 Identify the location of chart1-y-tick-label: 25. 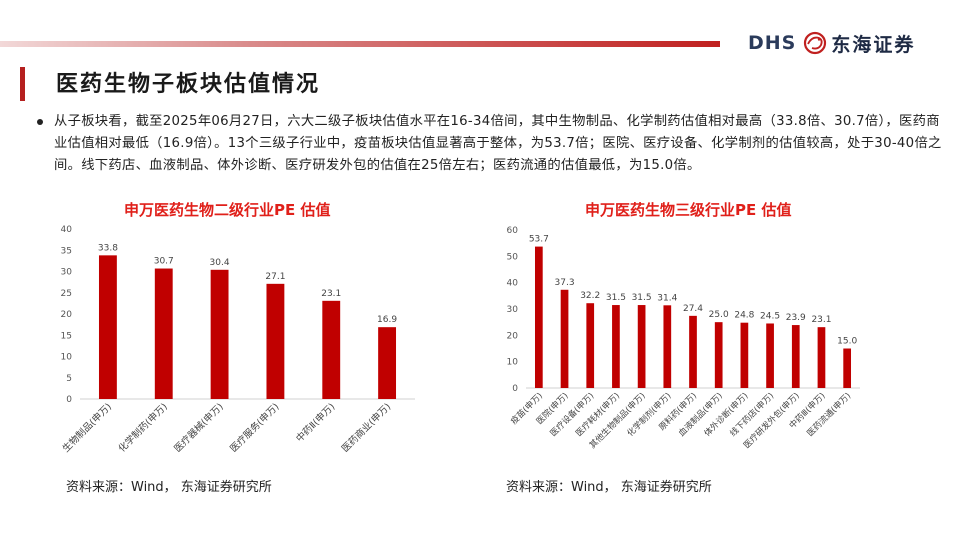
(66, 294).